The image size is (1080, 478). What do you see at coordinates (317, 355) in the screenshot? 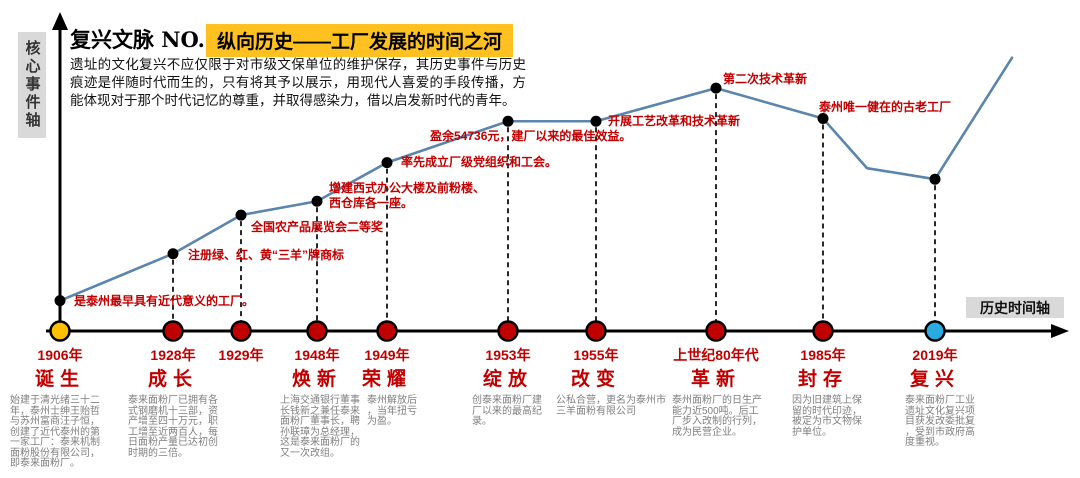
I see `year-label: 1948年` at bounding box center [317, 355].